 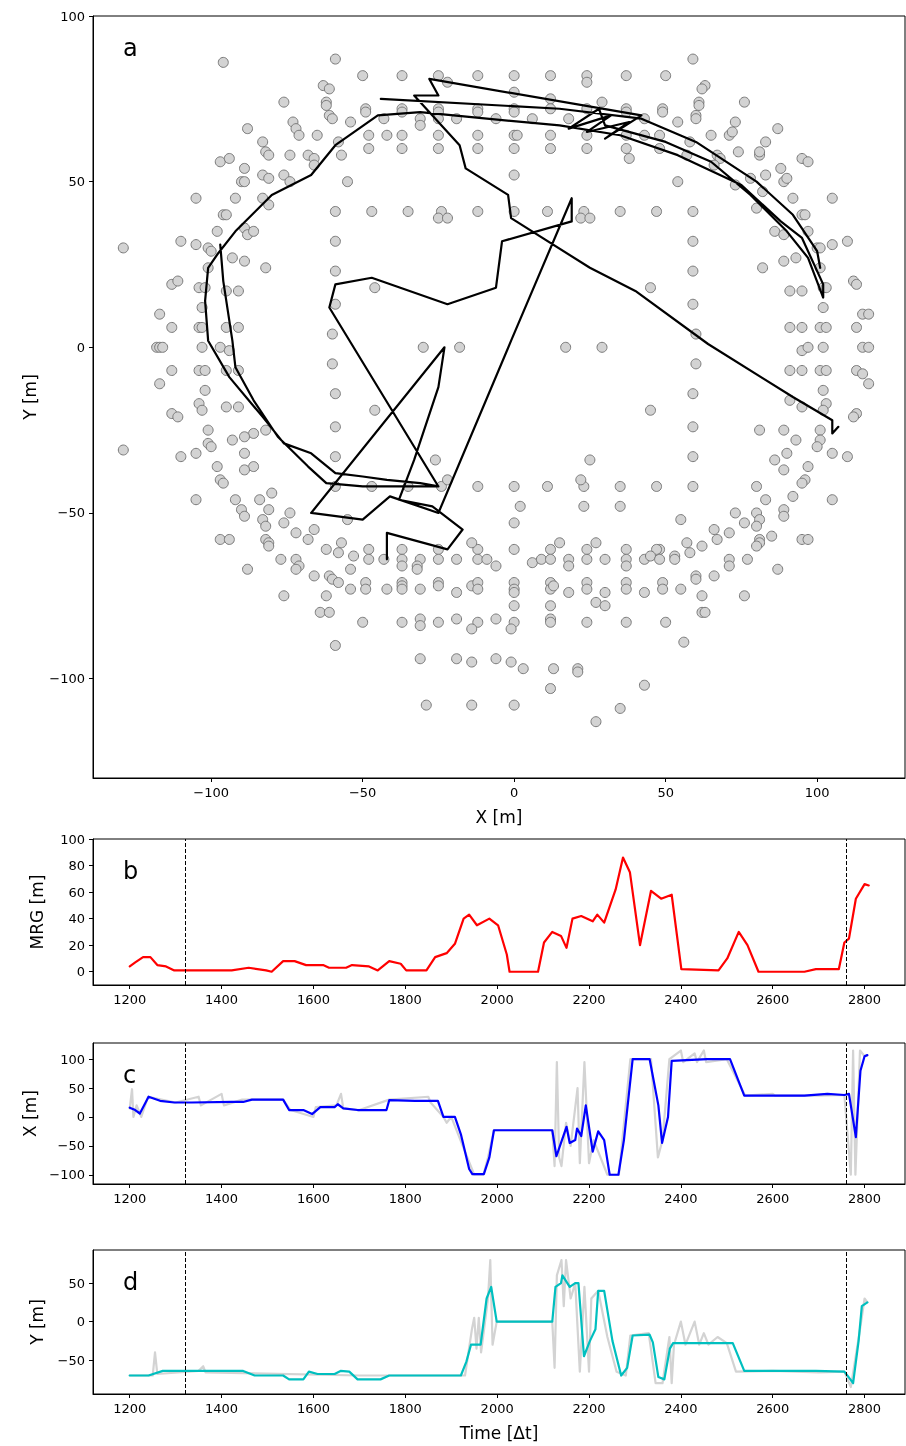 What do you see at coordinates (29, 1113) in the screenshot?
I see `y-axis-title: X [m]` at bounding box center [29, 1113].